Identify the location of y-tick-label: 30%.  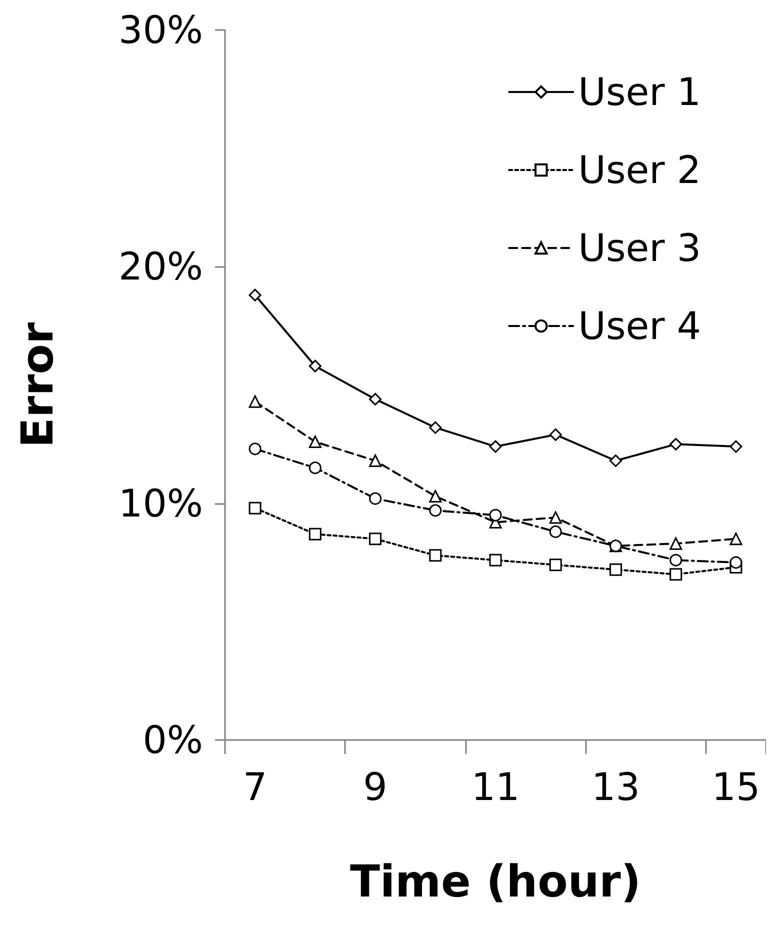
(160, 30).